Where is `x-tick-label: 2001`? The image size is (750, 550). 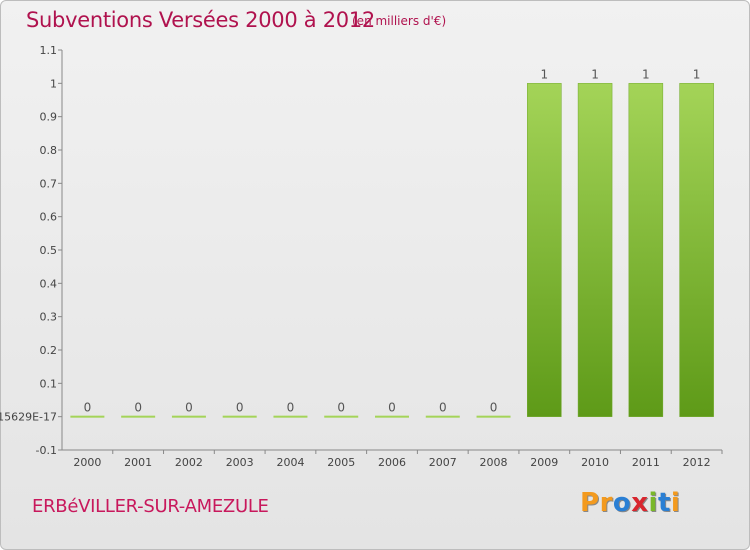 x-tick-label: 2001 is located at coordinates (138, 462).